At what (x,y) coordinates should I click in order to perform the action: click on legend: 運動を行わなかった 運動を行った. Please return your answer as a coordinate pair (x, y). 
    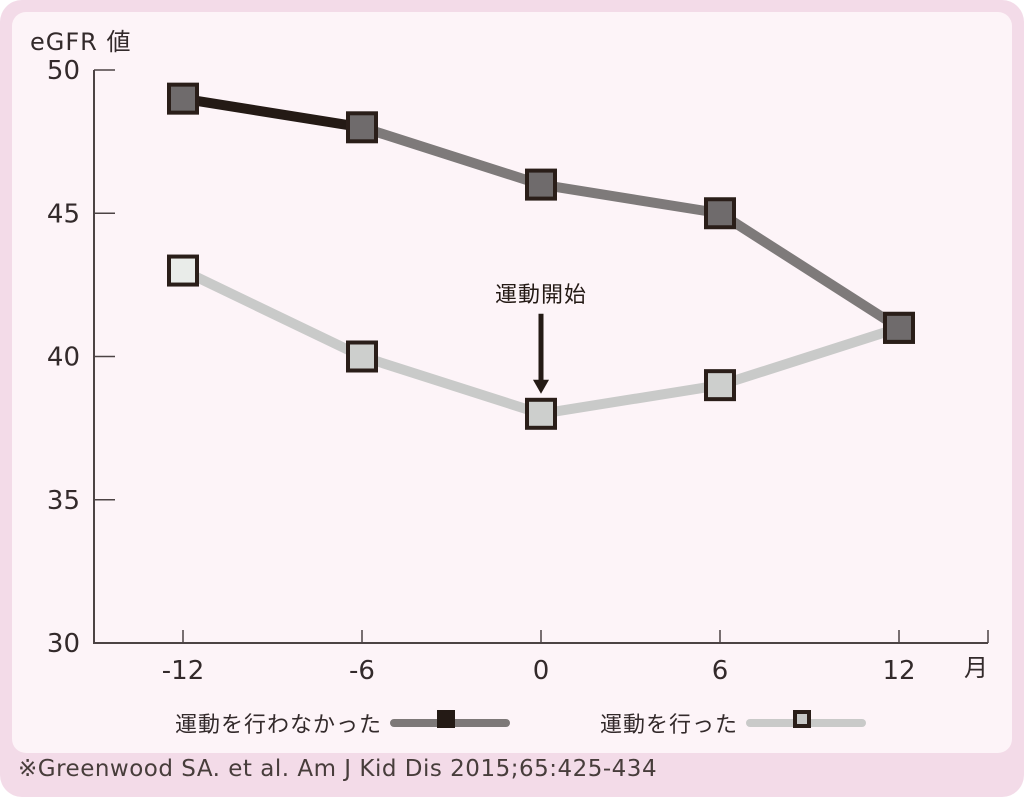
    Looking at the image, I should click on (512, 726).